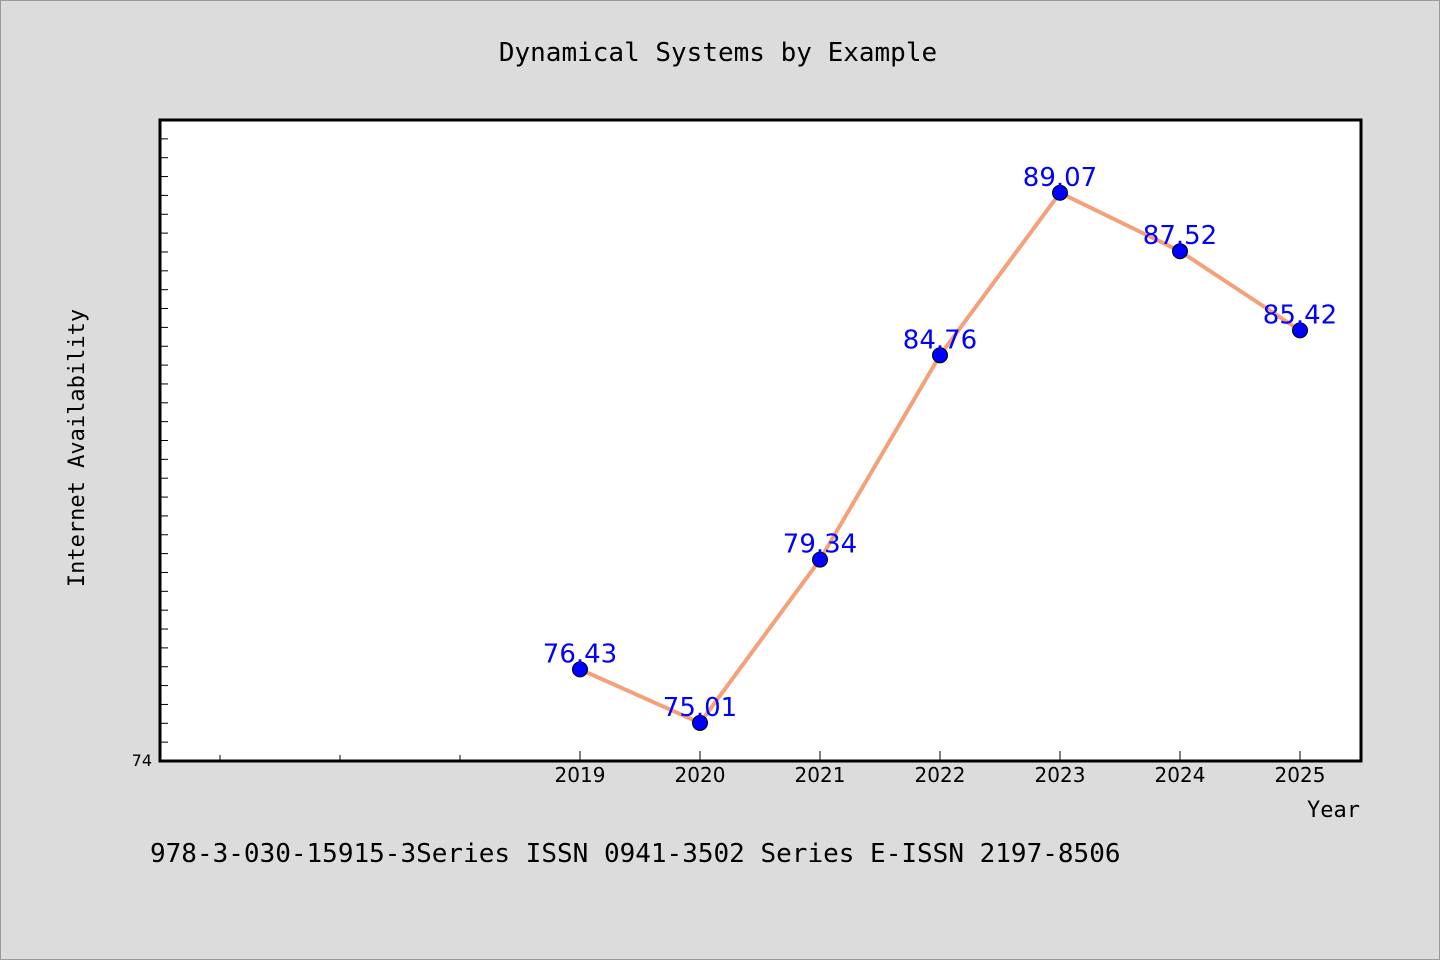 Image resolution: width=1440 pixels, height=960 pixels. Describe the element at coordinates (760, 756) in the screenshot. I see `x-axis-ticks` at that location.